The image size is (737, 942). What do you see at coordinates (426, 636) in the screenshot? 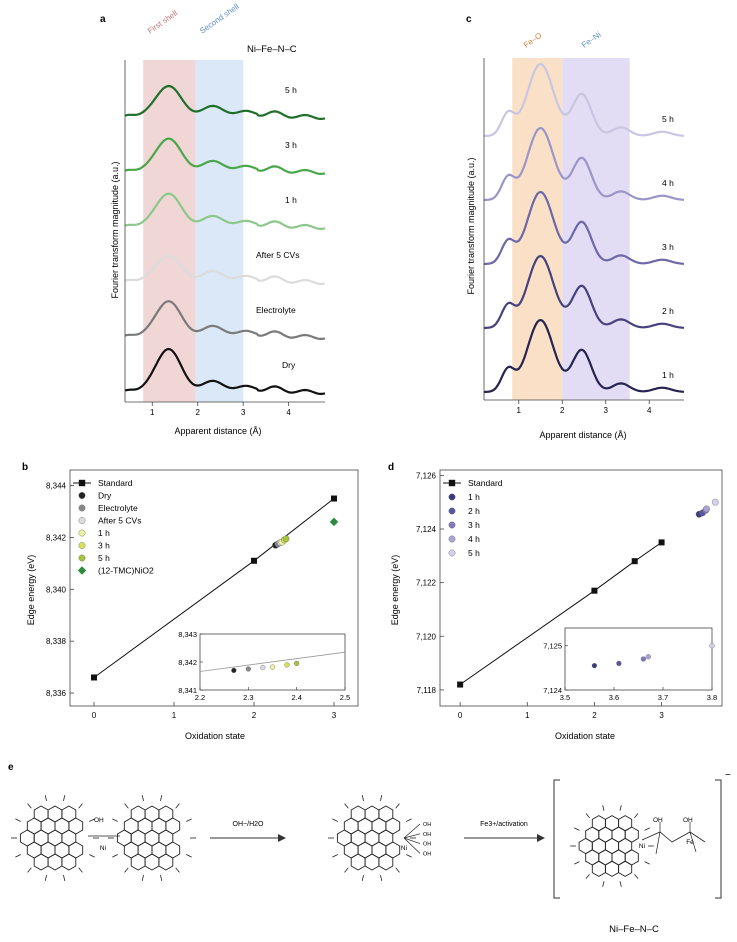
I see `y-tick-label: 7,120` at bounding box center [426, 636].